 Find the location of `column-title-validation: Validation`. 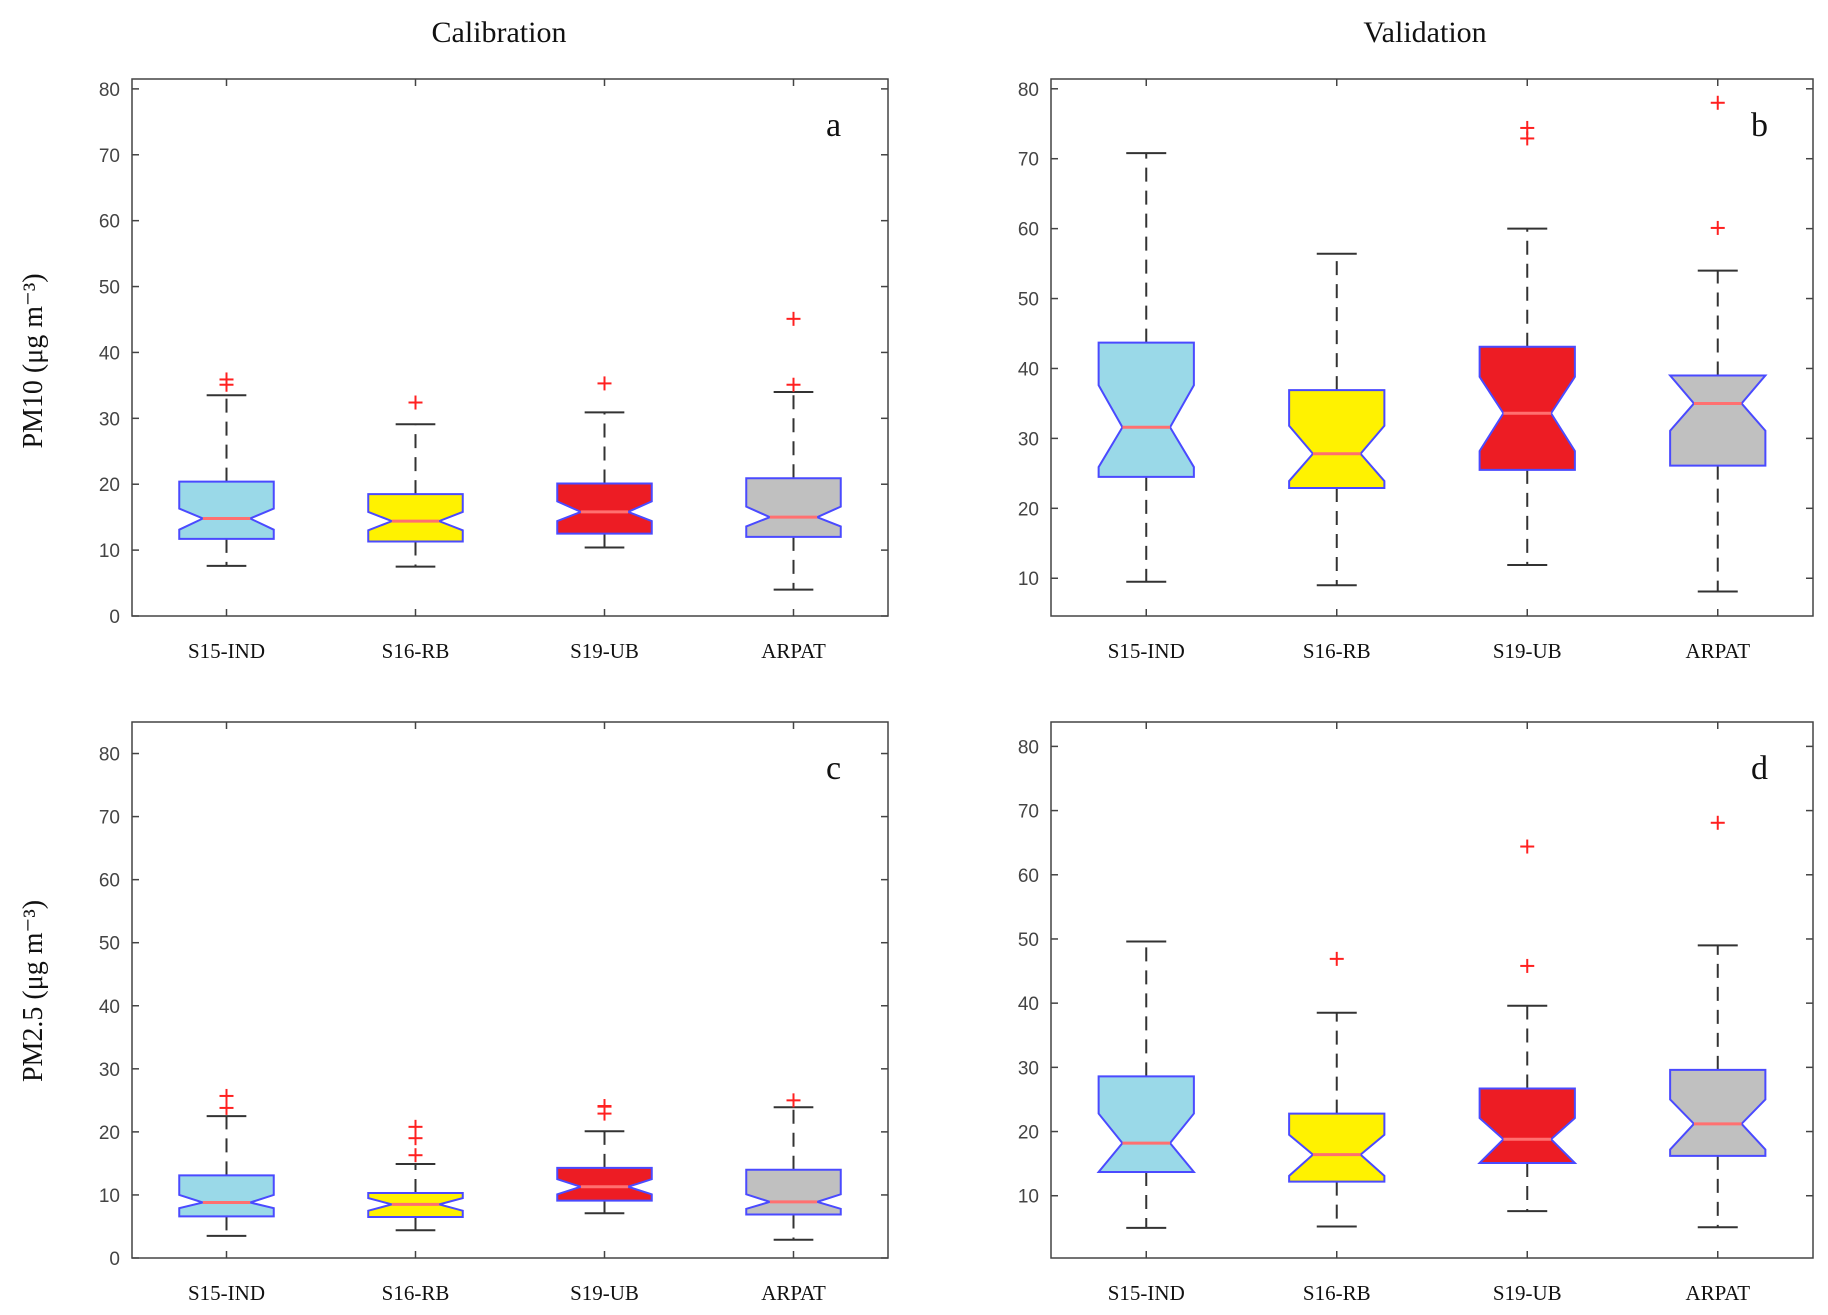

column-title-validation: Validation is located at coordinates (1424, 32).